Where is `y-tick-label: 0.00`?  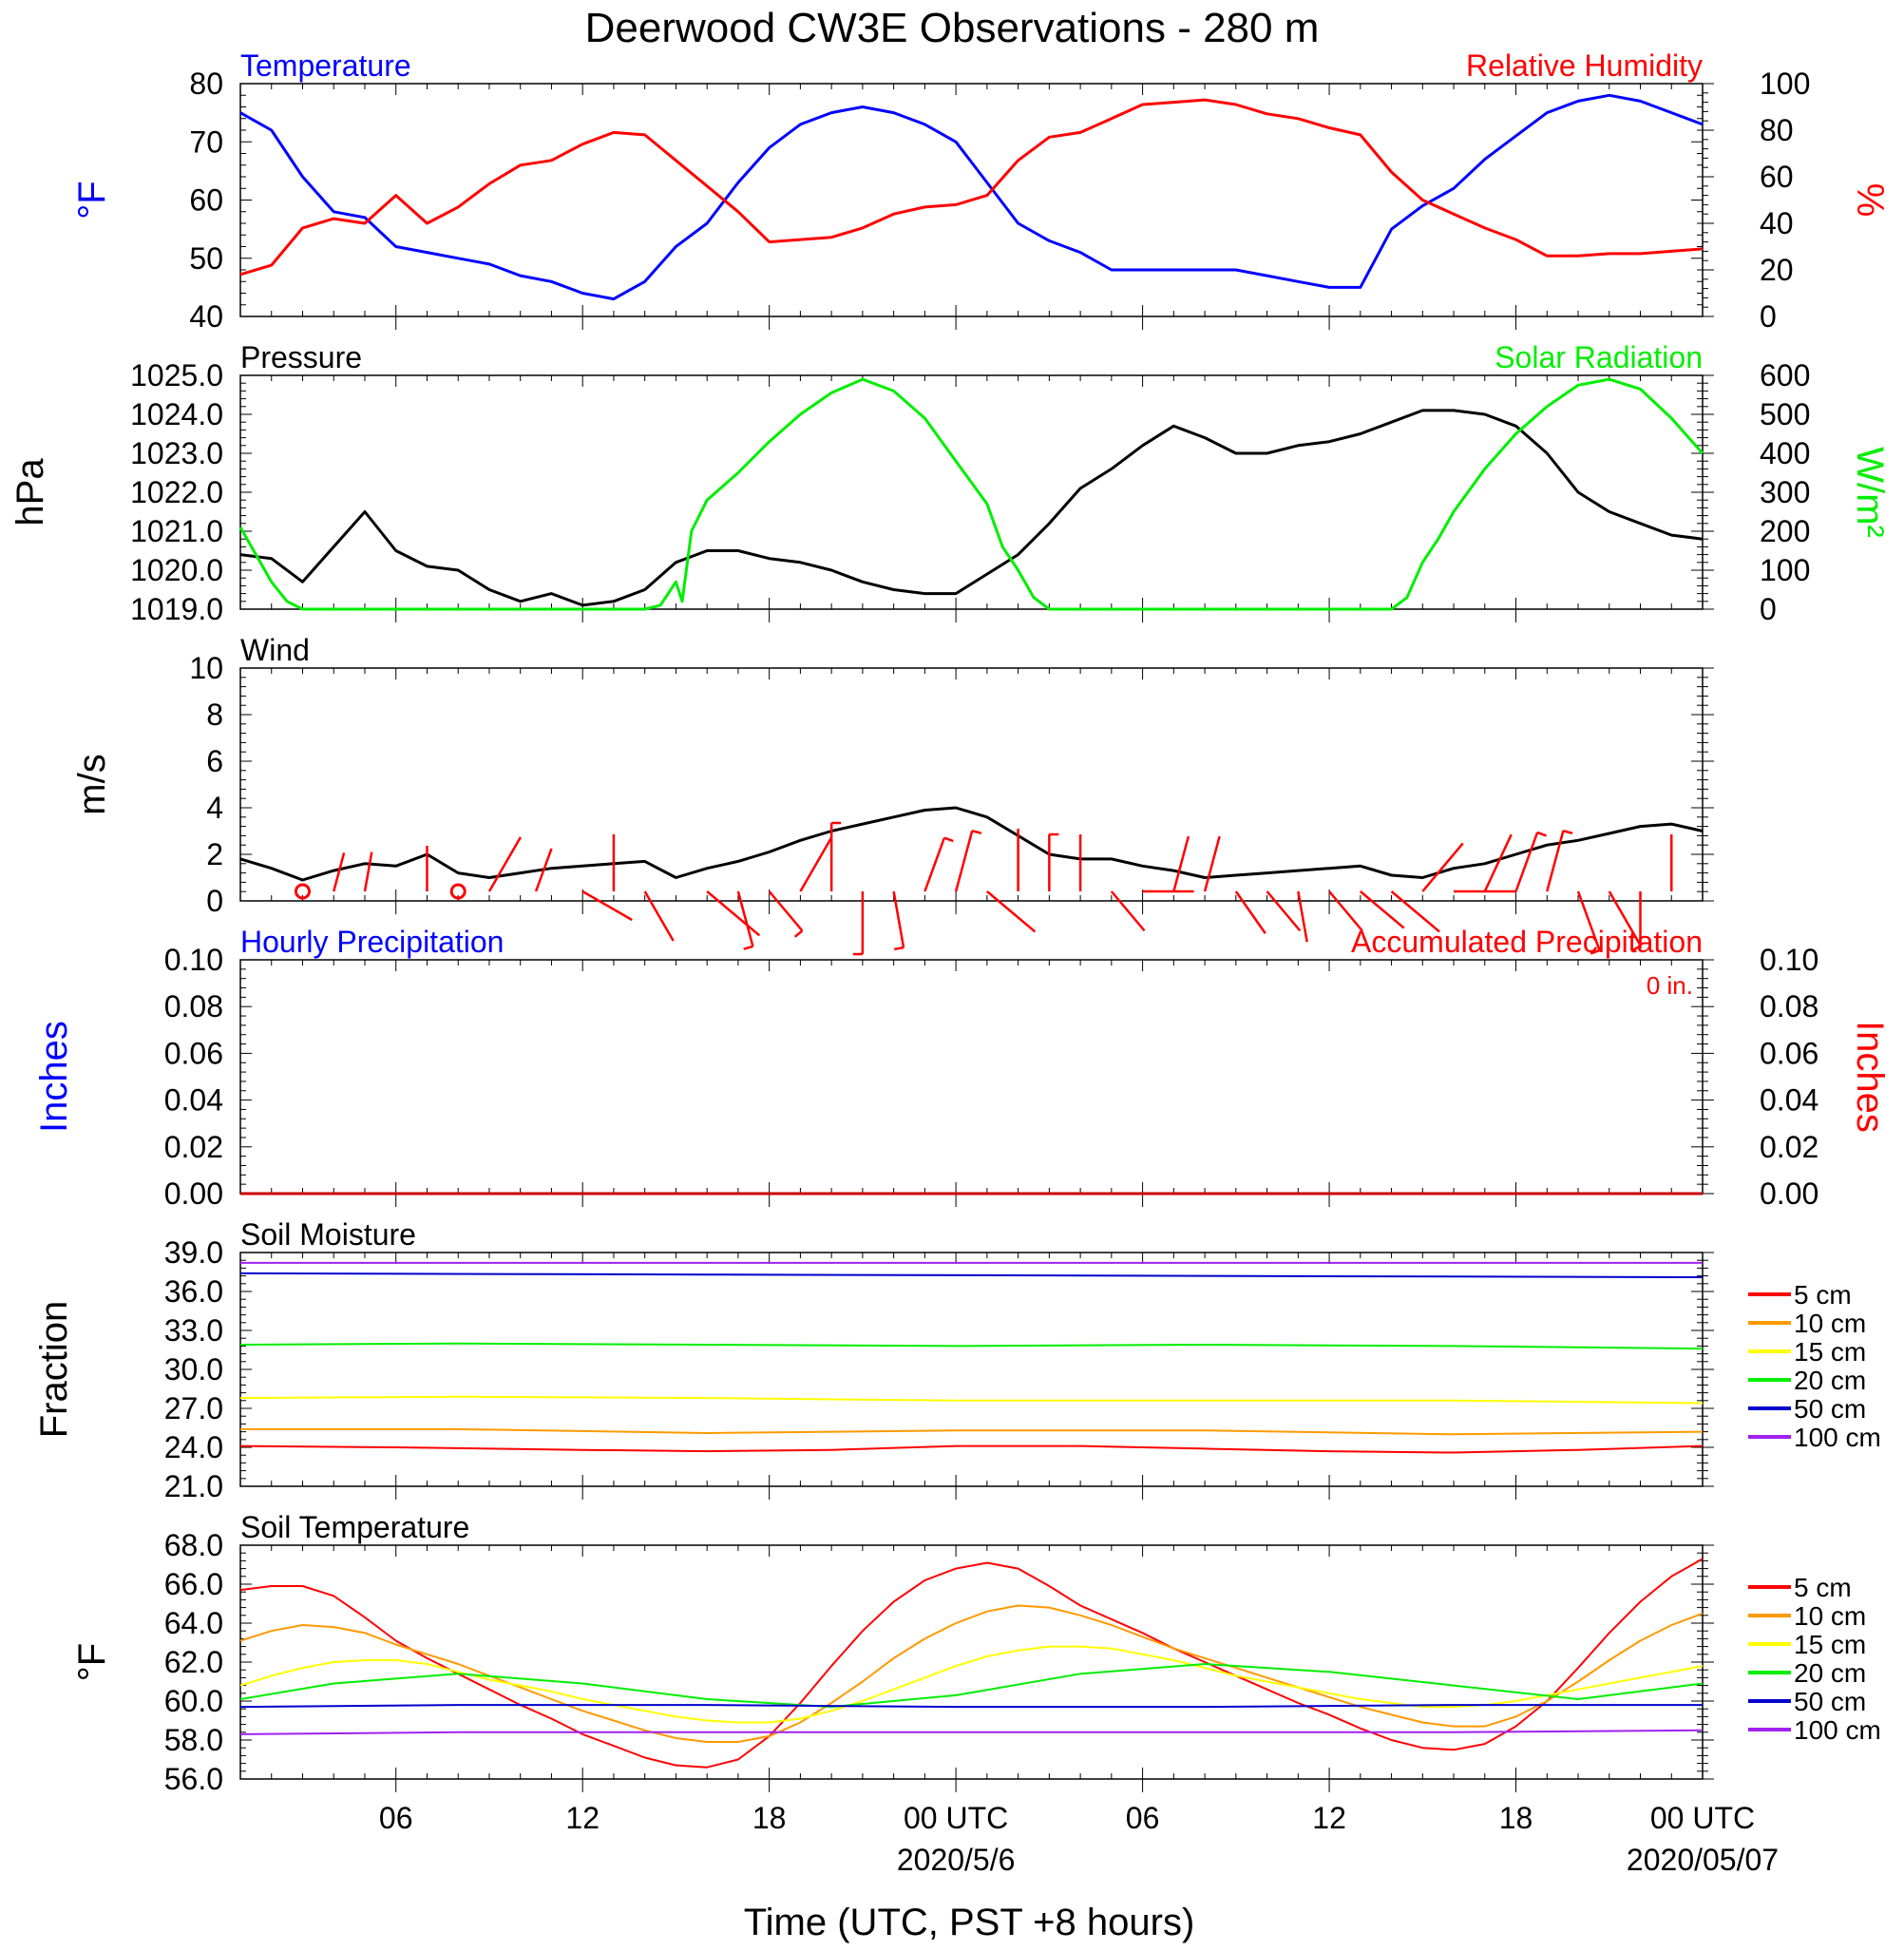 y-tick-label: 0.00 is located at coordinates (193, 1193).